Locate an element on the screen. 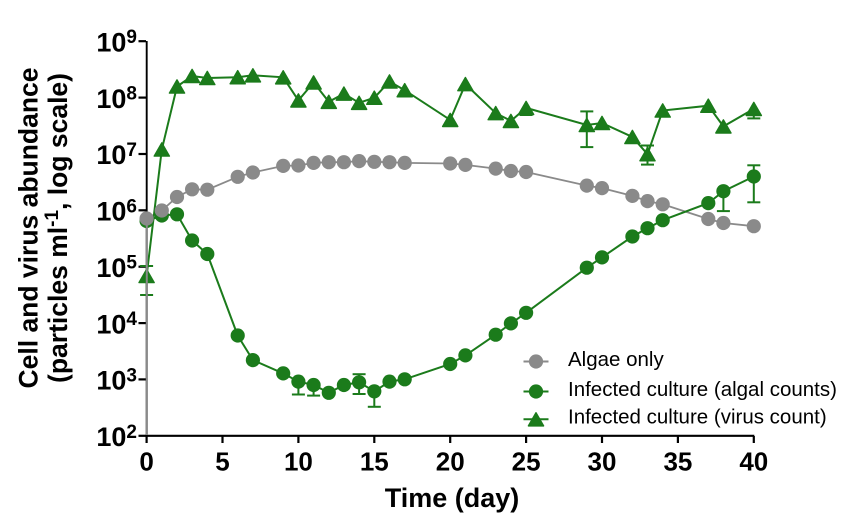  svg-text: 0 is located at coordinates (146, 462).